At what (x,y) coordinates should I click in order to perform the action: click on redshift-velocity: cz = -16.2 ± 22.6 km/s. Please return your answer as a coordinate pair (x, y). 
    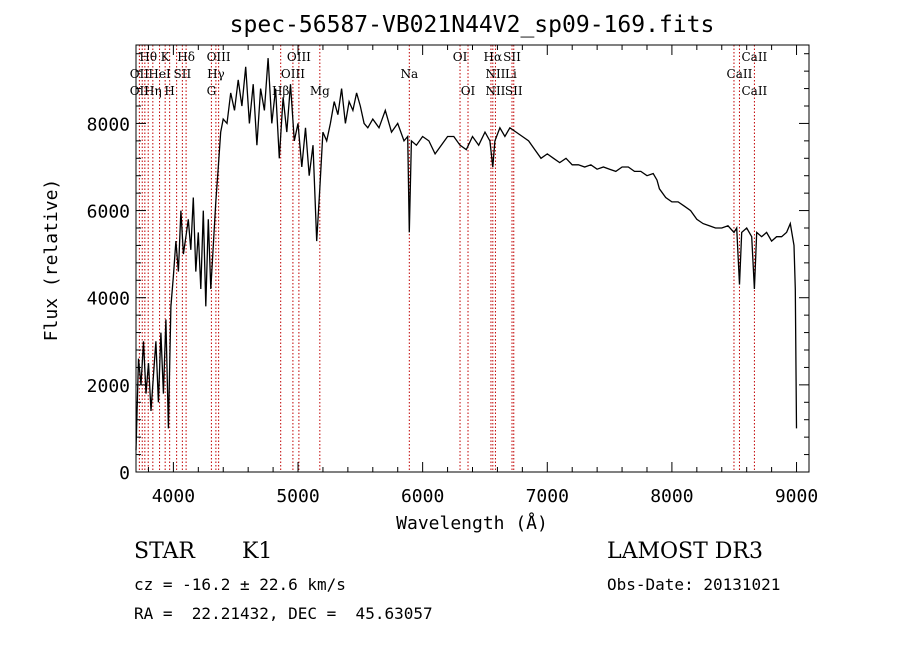
    Looking at the image, I should click on (240, 584).